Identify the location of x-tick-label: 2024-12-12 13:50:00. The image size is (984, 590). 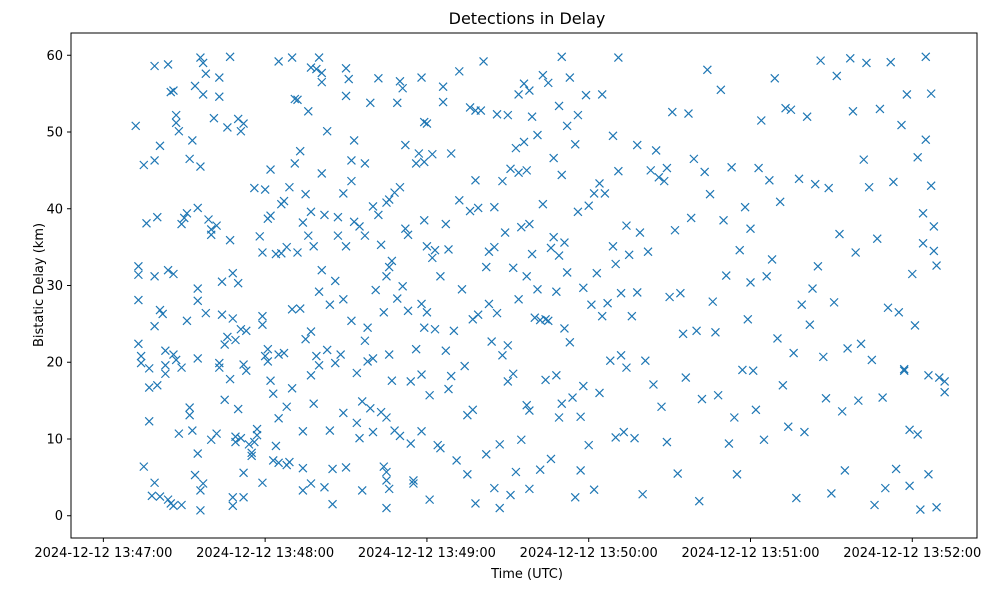
(589, 553).